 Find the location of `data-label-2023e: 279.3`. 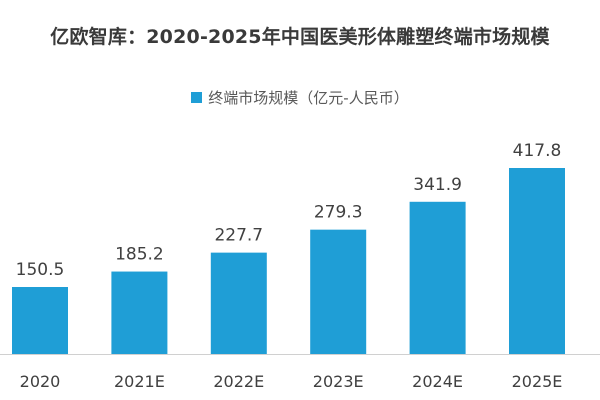

data-label-2023e: 279.3 is located at coordinates (338, 213).